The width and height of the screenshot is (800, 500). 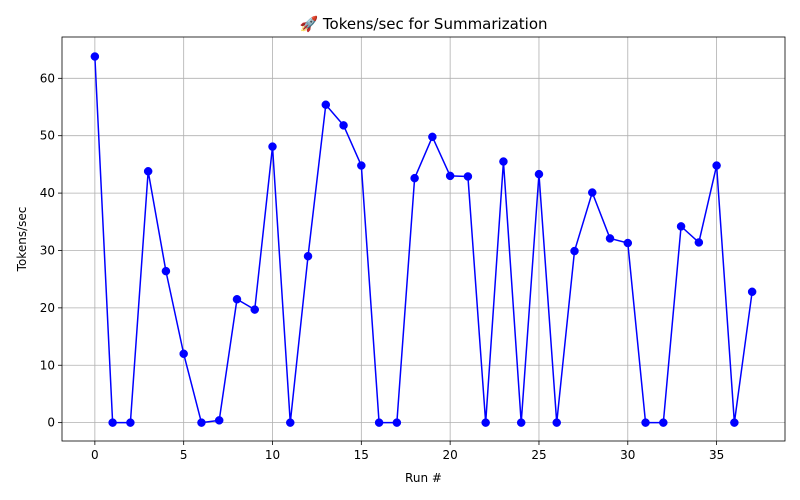 I want to click on x-tick-label: 10, so click(x=272, y=455).